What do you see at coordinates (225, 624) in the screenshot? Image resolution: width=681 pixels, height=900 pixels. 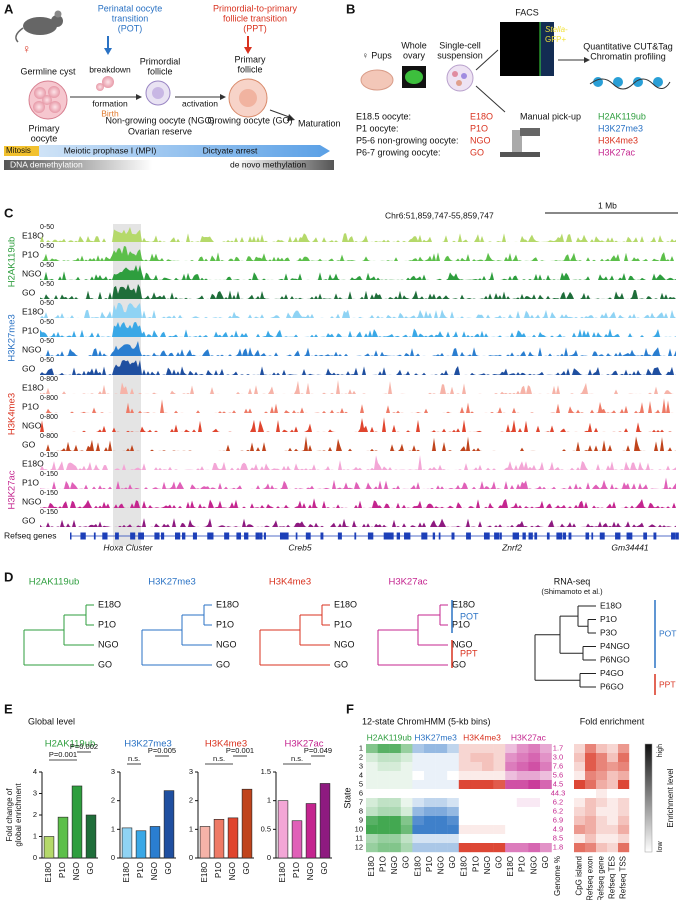 I see `tree-leaf: P1O` at bounding box center [225, 624].